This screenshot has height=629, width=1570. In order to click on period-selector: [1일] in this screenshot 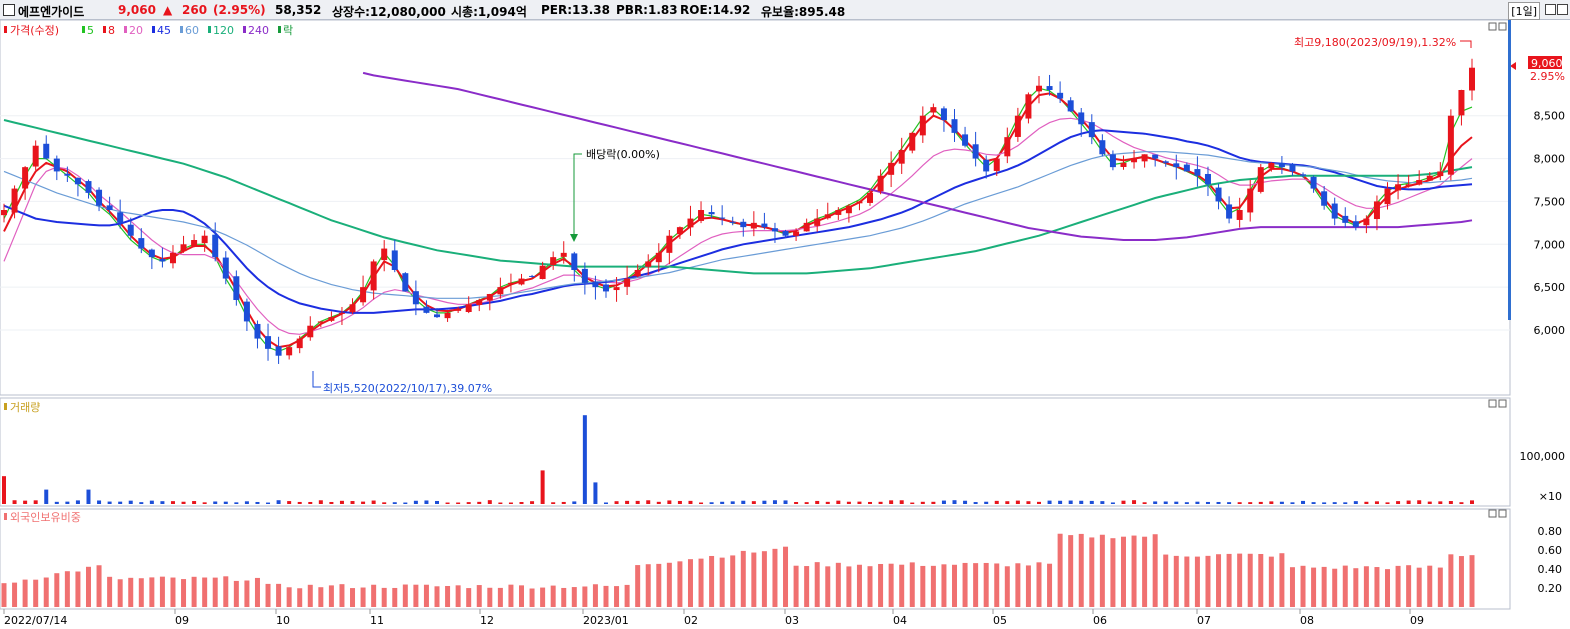, I will do `click(1524, 11)`.